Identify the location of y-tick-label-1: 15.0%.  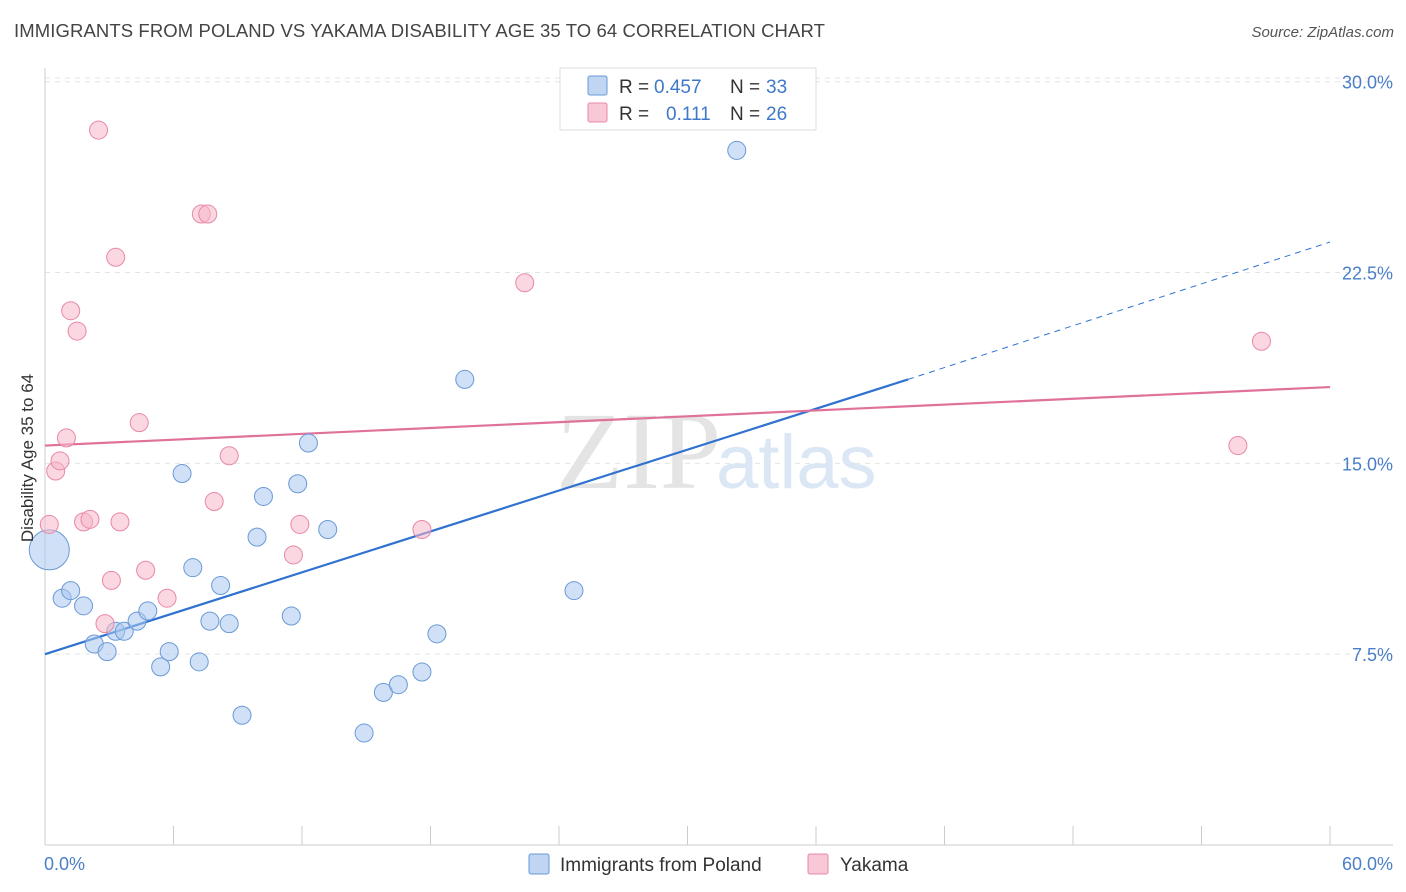
(1367, 464).